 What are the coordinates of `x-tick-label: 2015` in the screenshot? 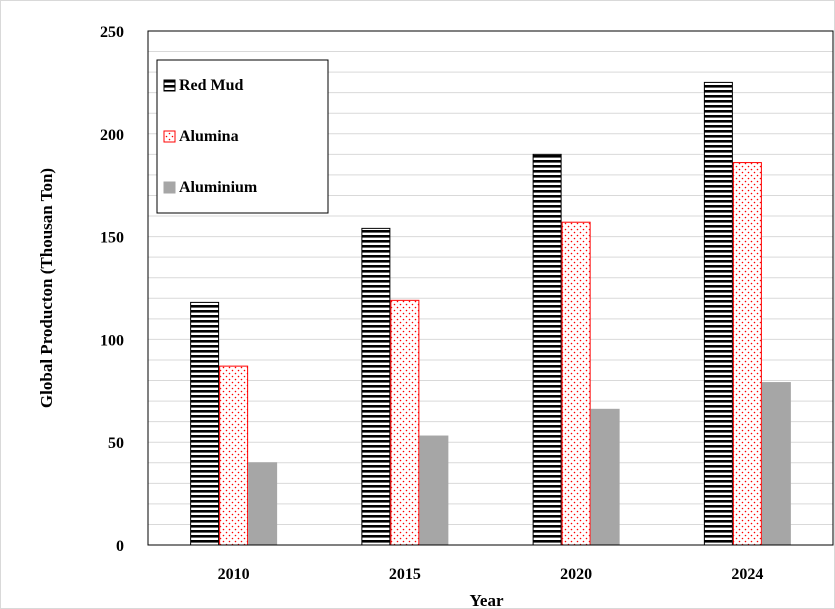 It's located at (405, 574).